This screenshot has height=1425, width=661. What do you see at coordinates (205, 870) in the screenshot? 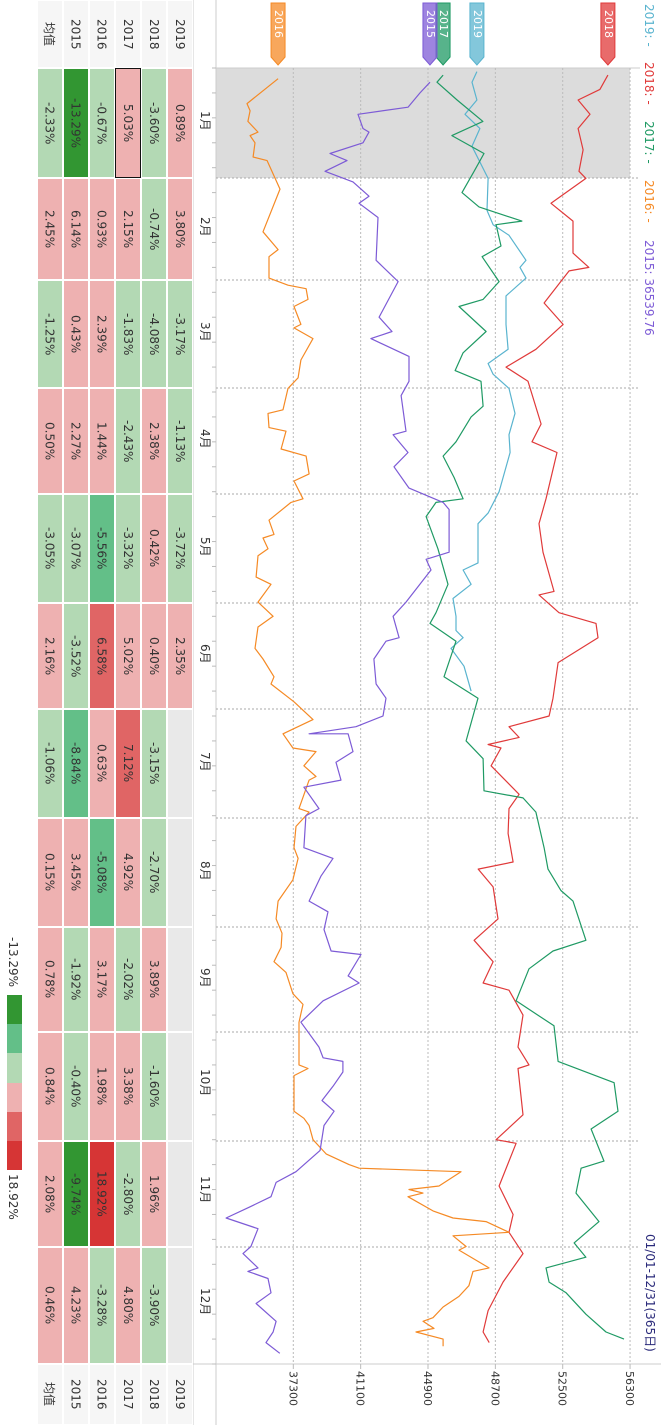
I see `month-label: 8月` at bounding box center [205, 870].